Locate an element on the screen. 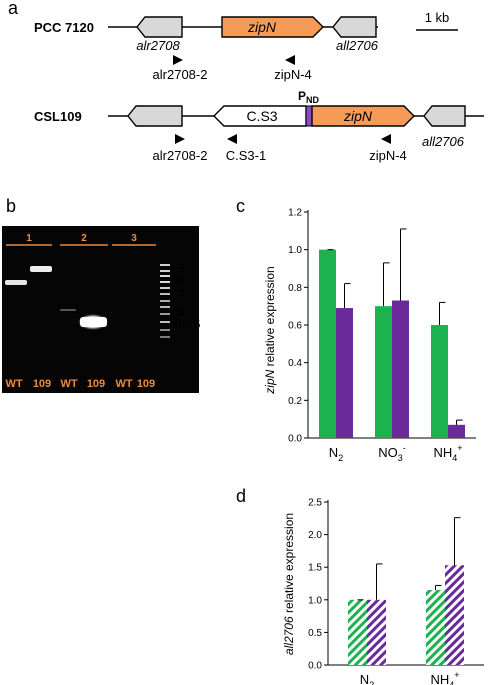 Image resolution: width=500 pixels, height=685 pixels. gene-arrow-alr2708-row2 is located at coordinates (155, 116).